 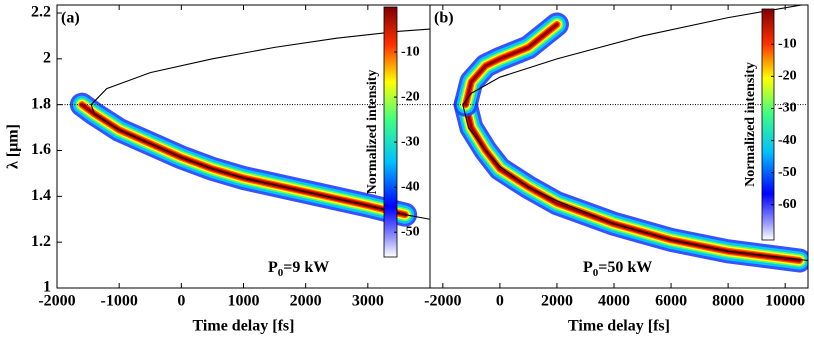 I want to click on annotation-part: =50 kW, so click(x=625, y=267).